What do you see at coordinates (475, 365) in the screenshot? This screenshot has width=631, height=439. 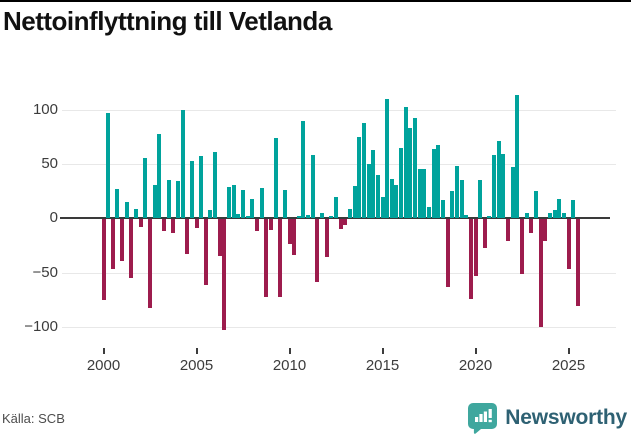 I see `x-axis-label: 2020` at bounding box center [475, 365].